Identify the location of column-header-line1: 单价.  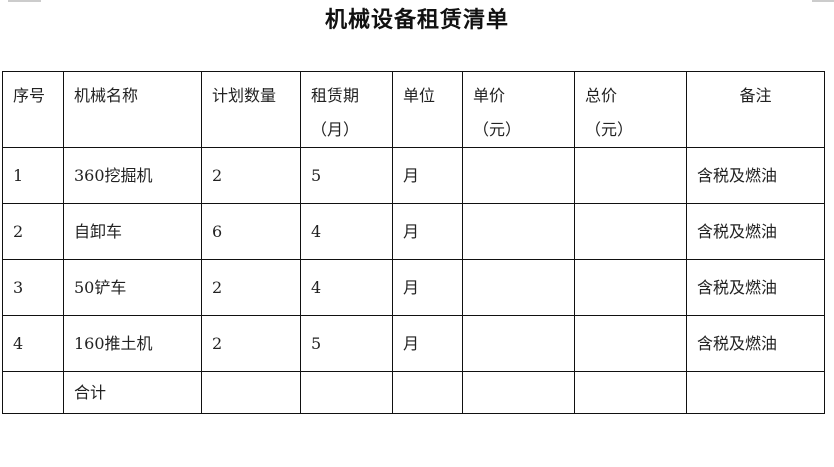
(489, 95).